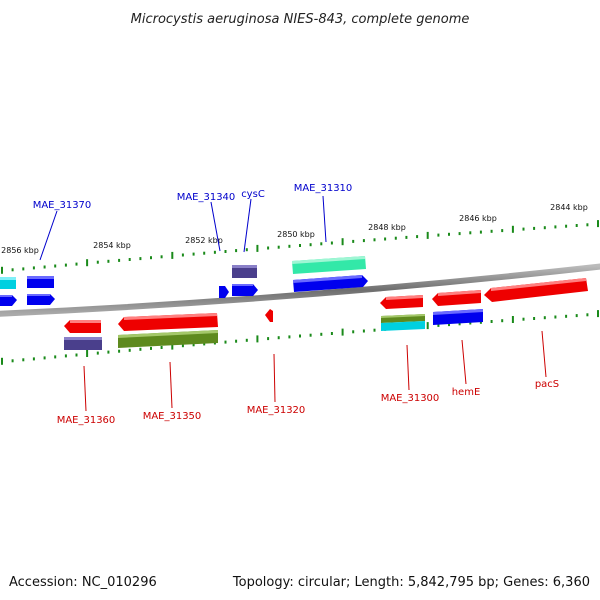  Describe the element at coordinates (244, 271) in the screenshot. I see `gene-block-cysc-purple` at that location.